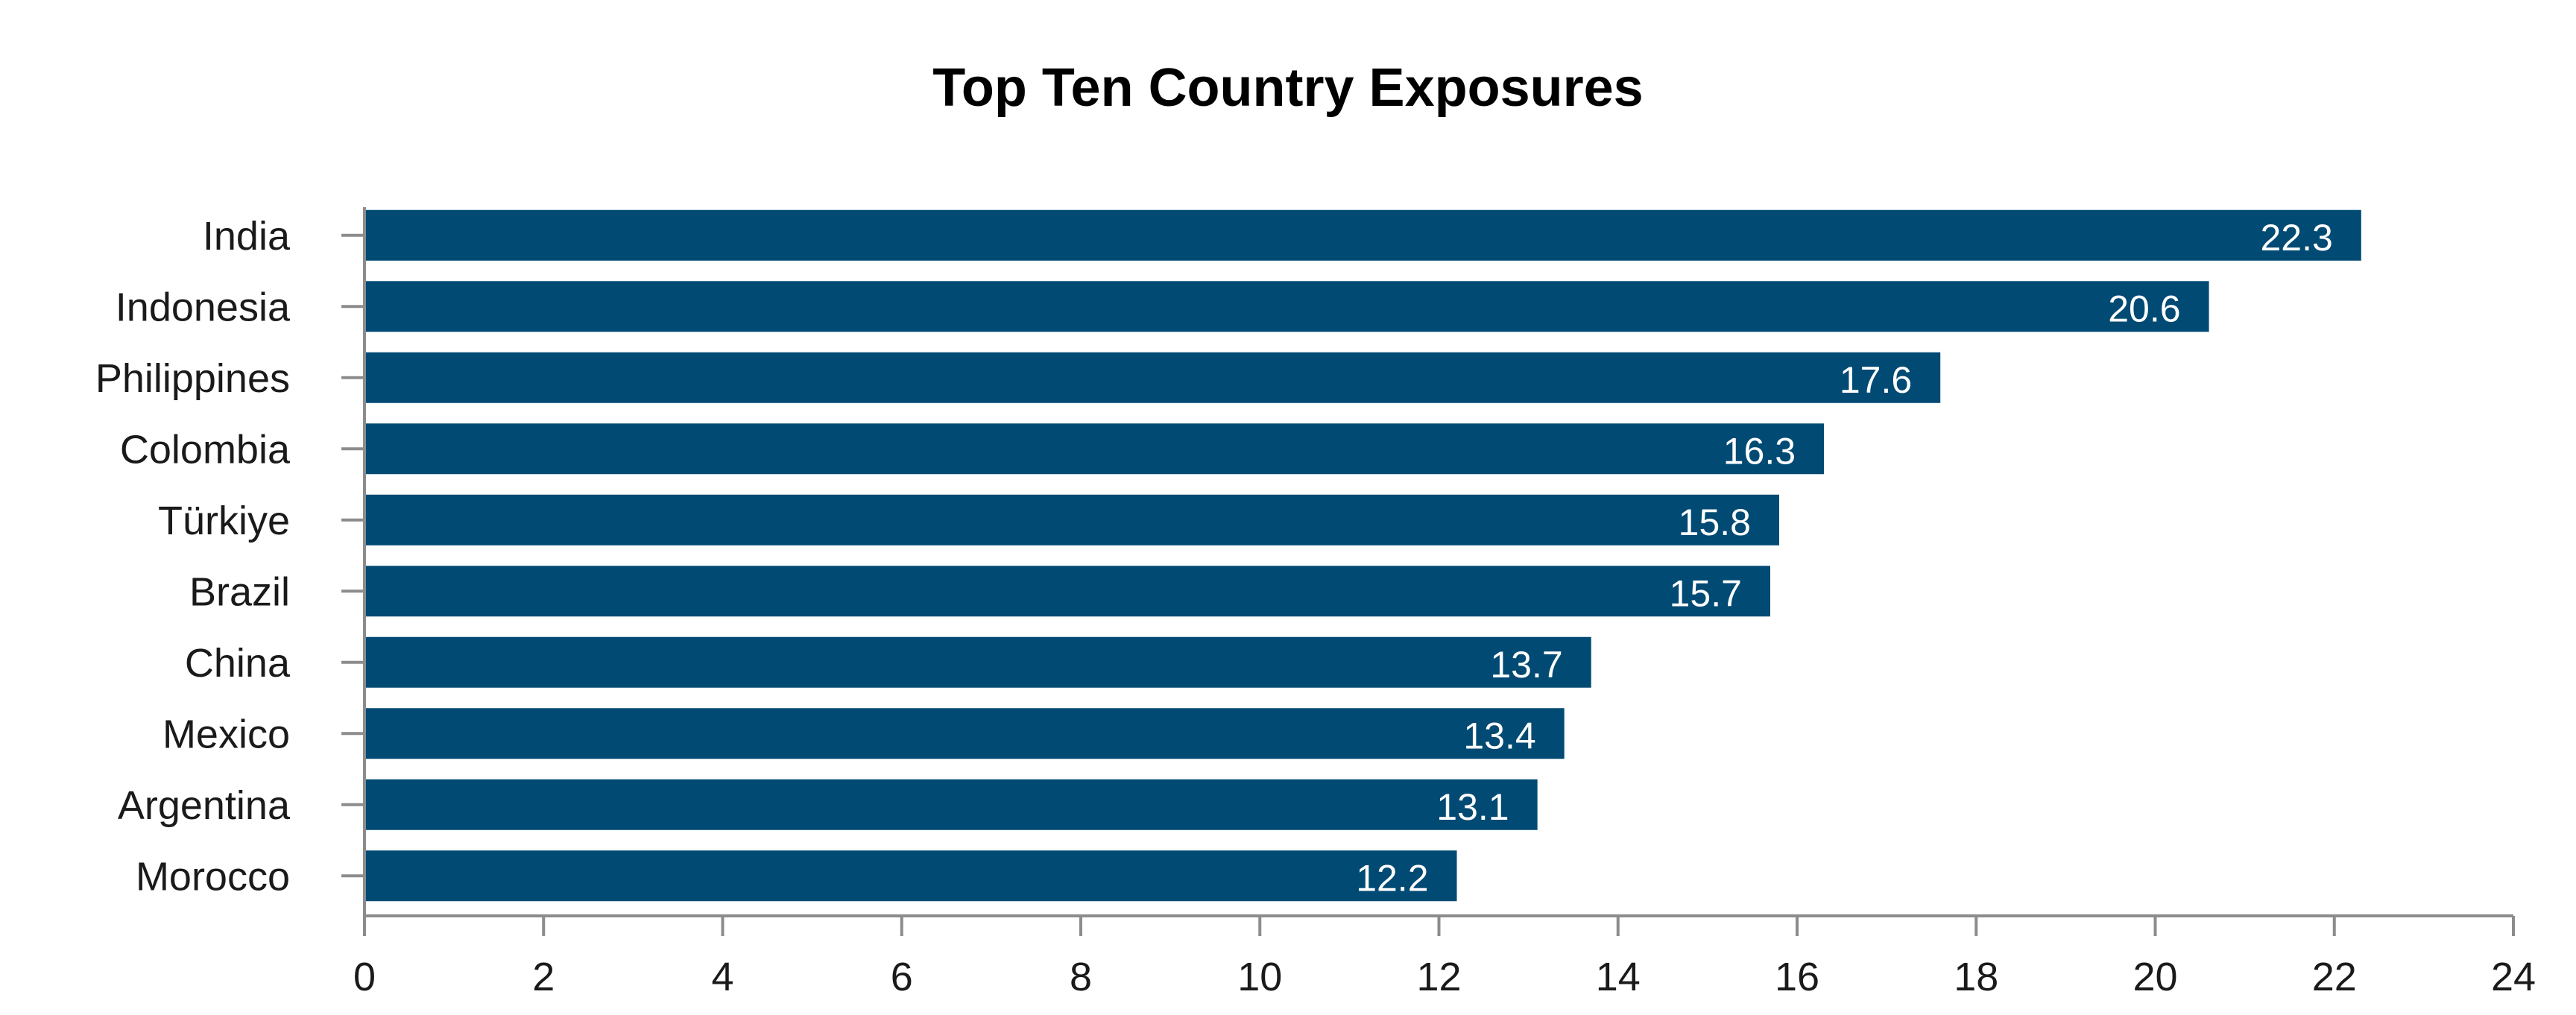 This screenshot has width=2576, height=1015. Describe the element at coordinates (722, 977) in the screenshot. I see `x-tick-label-2: 4` at that location.